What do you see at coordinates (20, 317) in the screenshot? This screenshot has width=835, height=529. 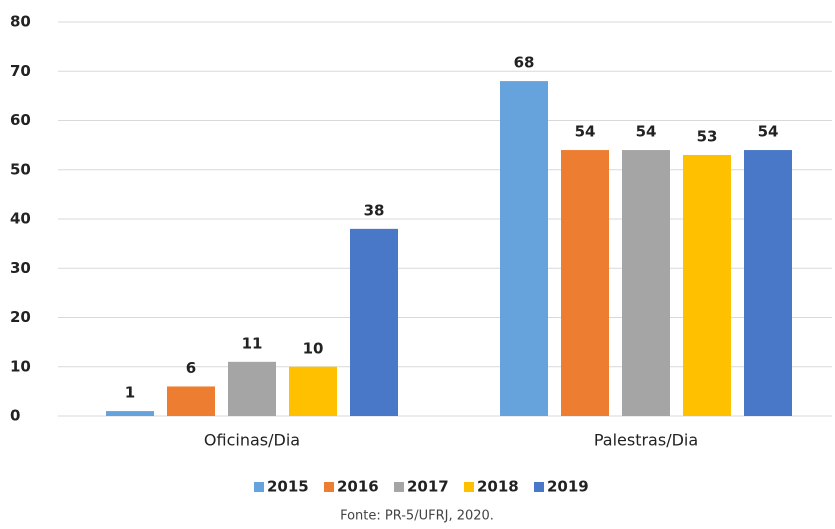 I see `y-tick-label: 20` at bounding box center [20, 317].